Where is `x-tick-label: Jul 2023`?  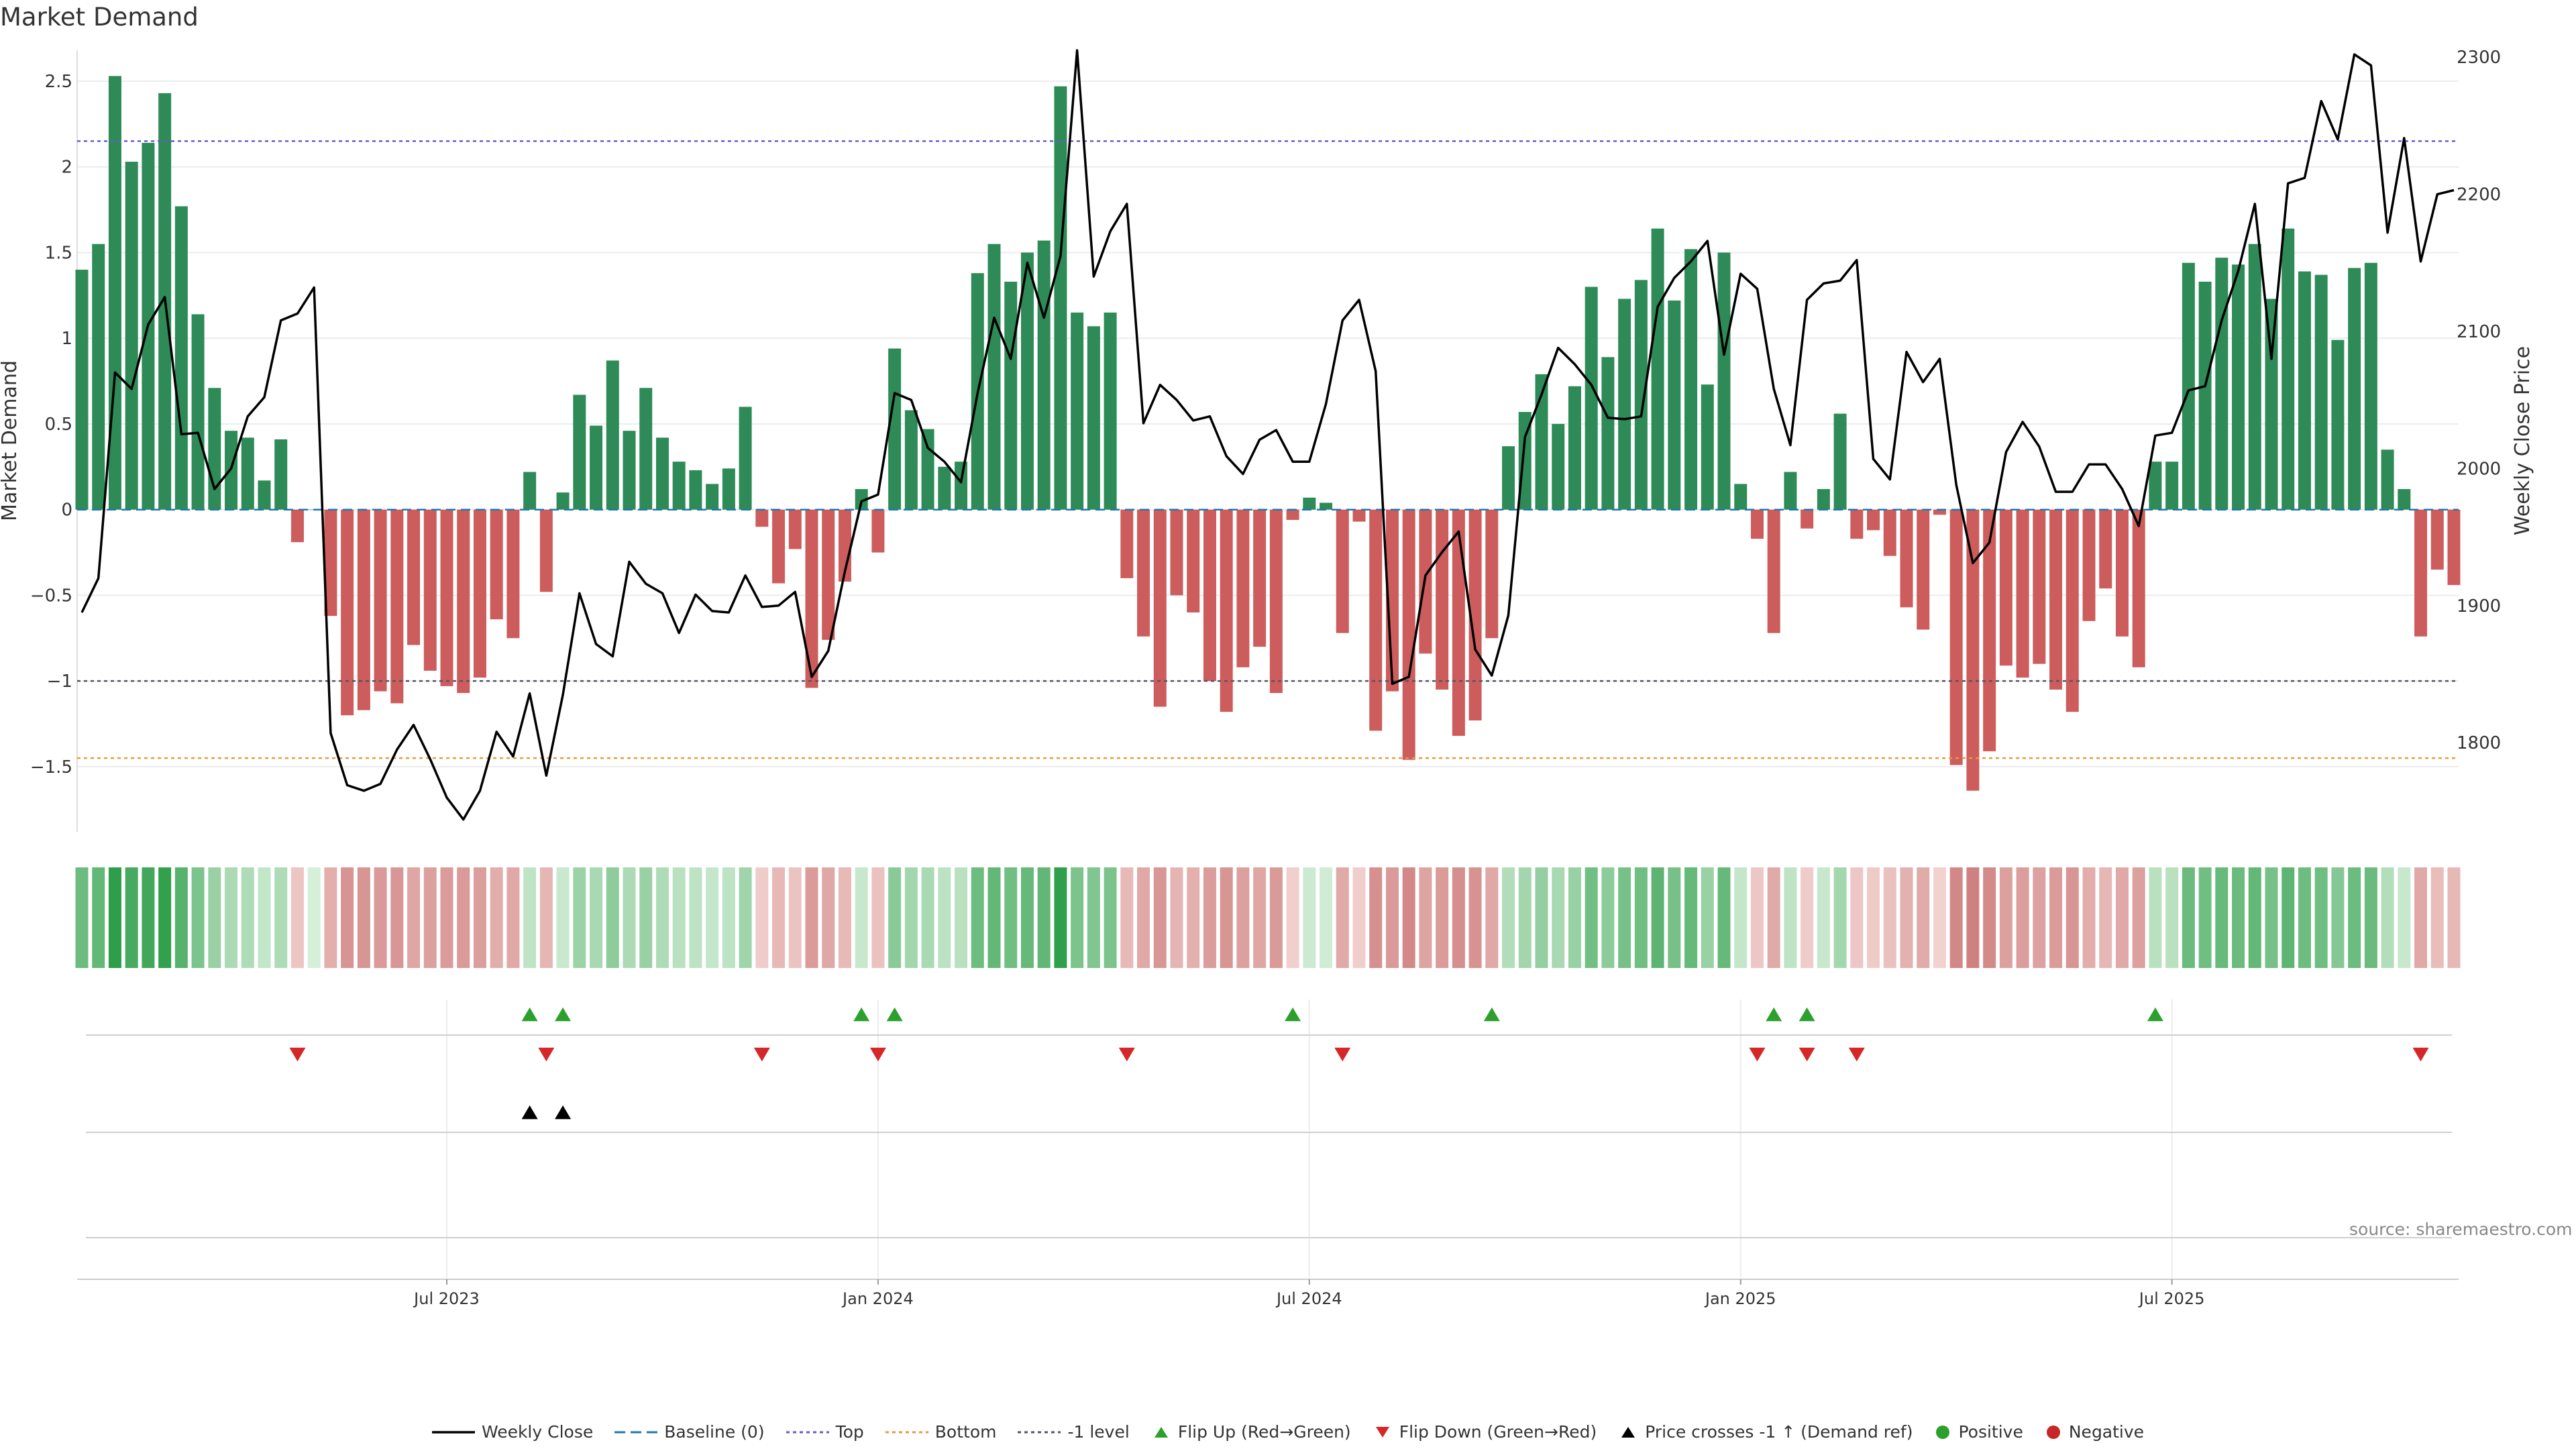
x-tick-label: Jul 2023 is located at coordinates (446, 1298).